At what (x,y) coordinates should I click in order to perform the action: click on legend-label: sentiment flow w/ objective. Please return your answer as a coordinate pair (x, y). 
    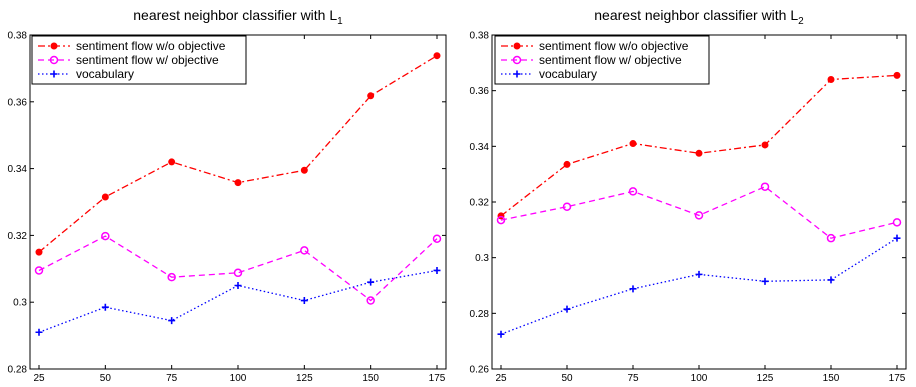
    Looking at the image, I should click on (610, 60).